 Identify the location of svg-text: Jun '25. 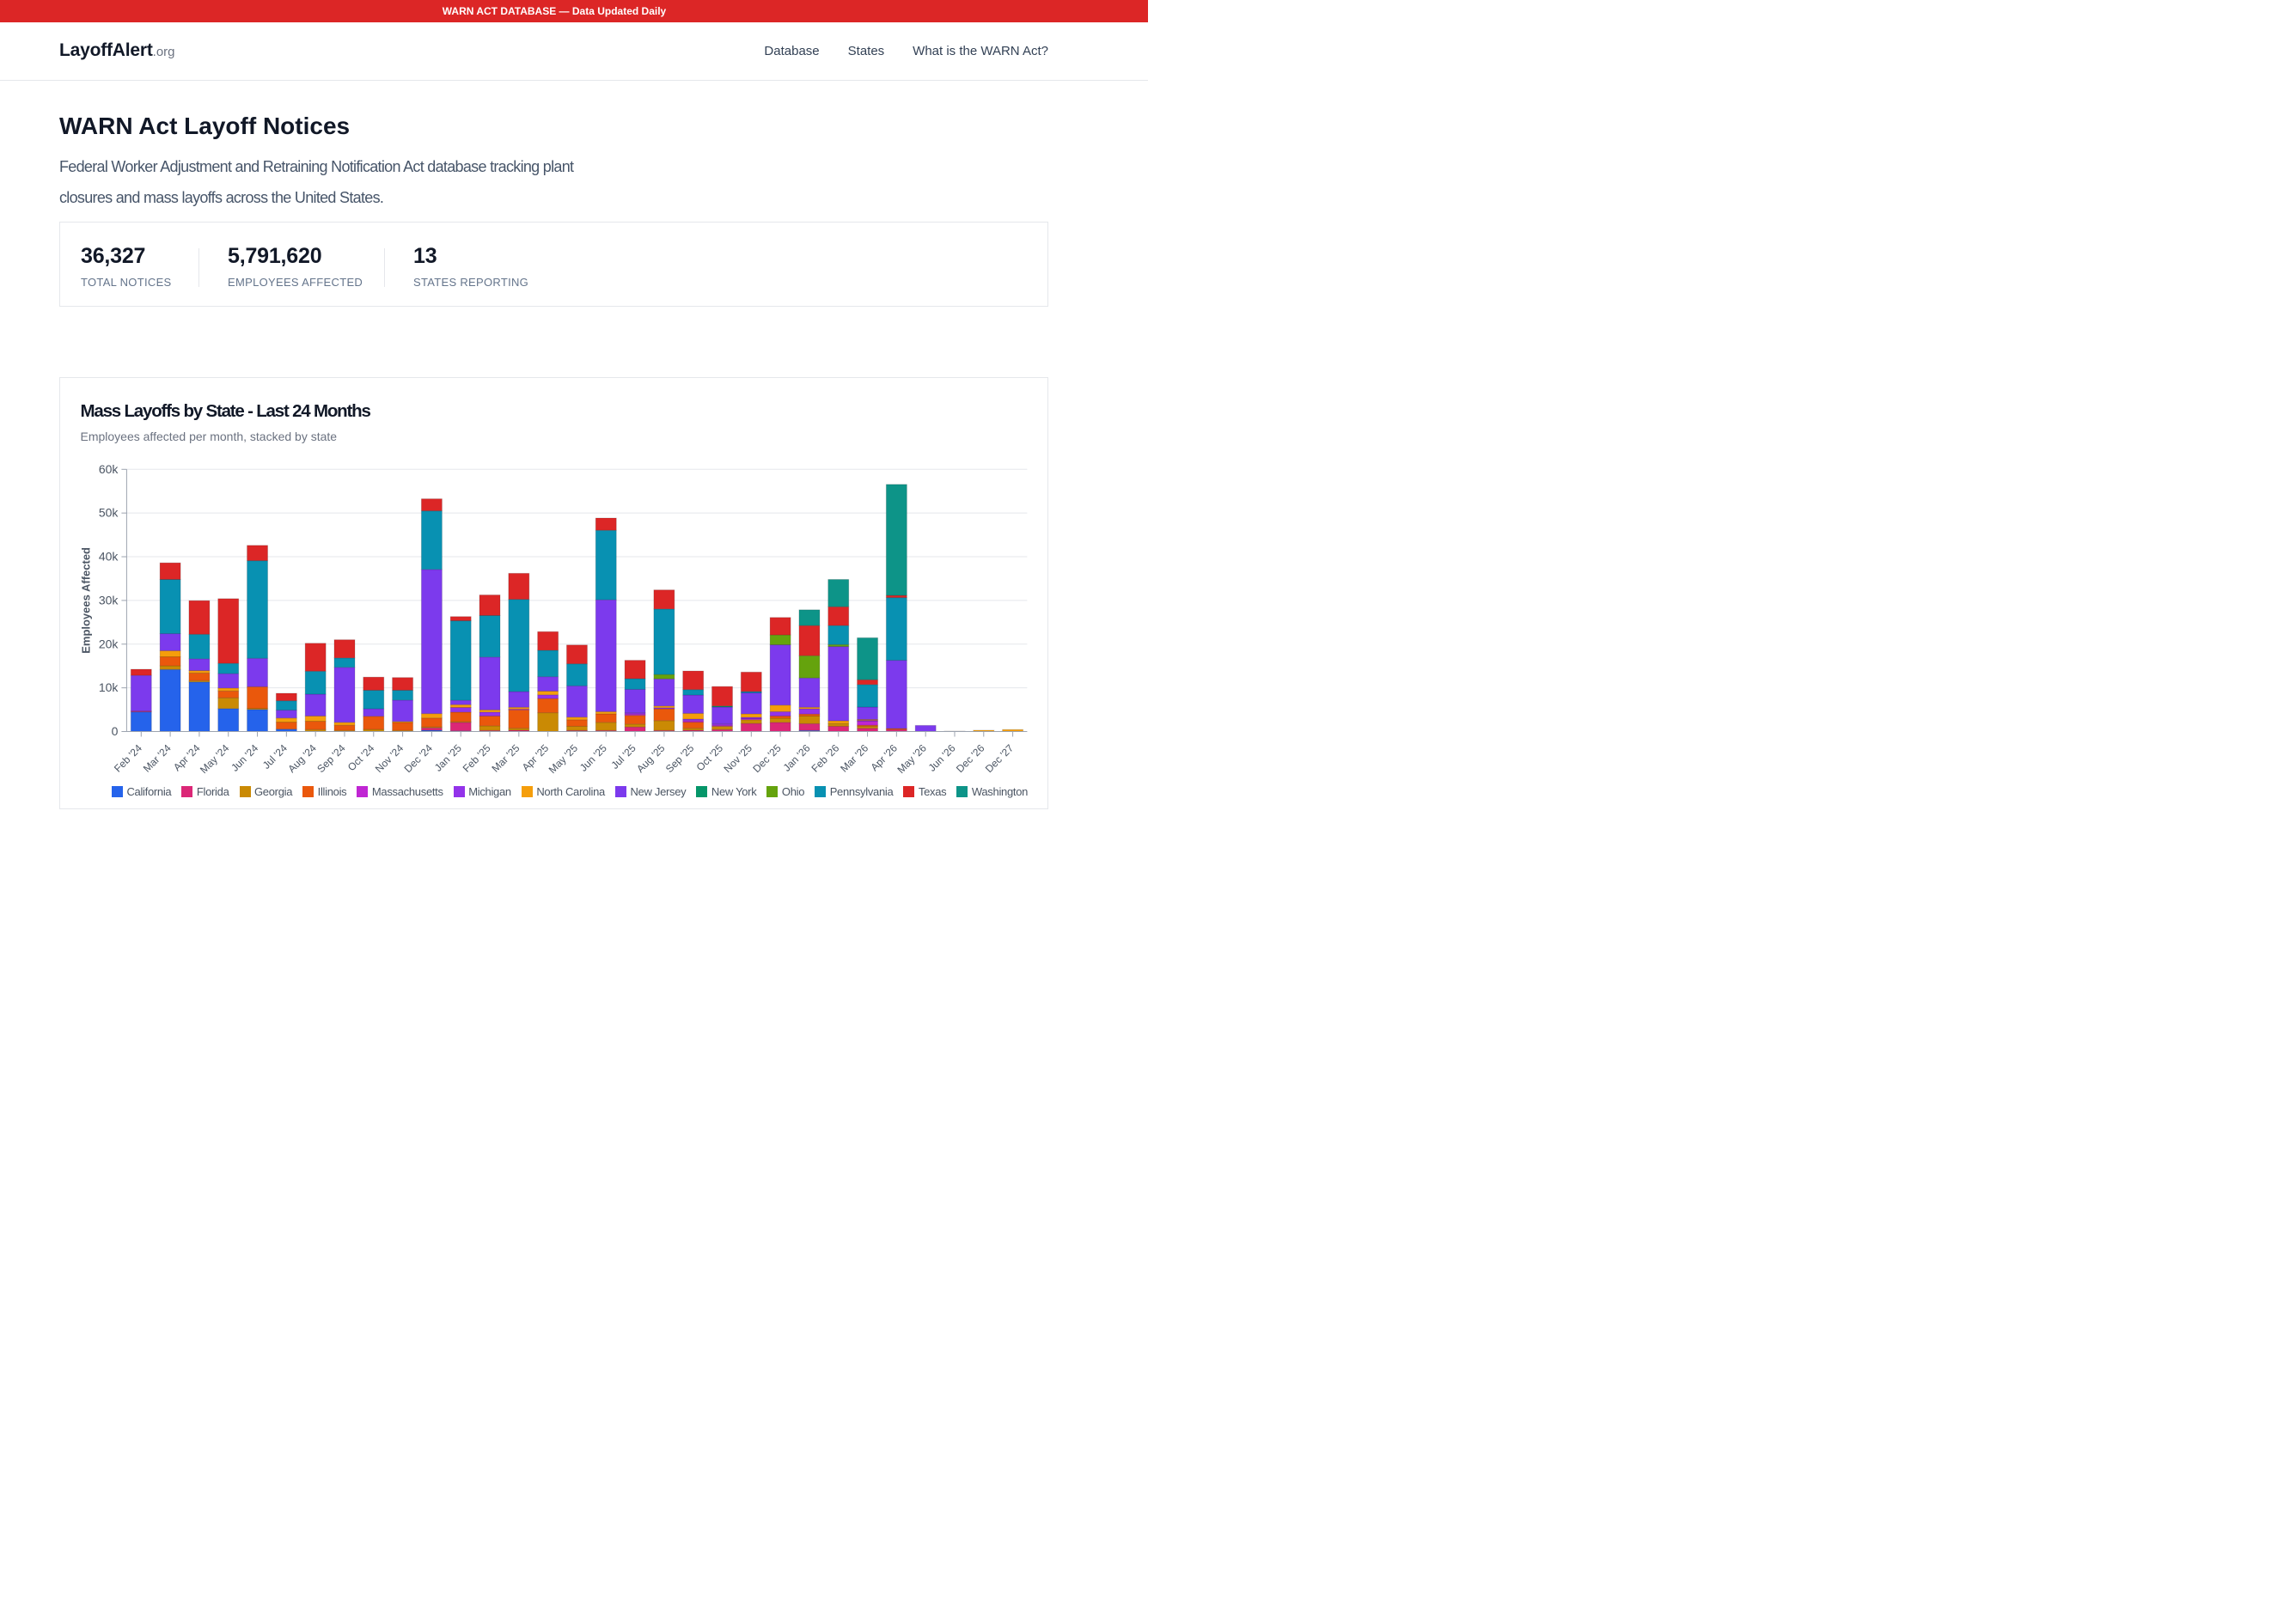
(593, 757).